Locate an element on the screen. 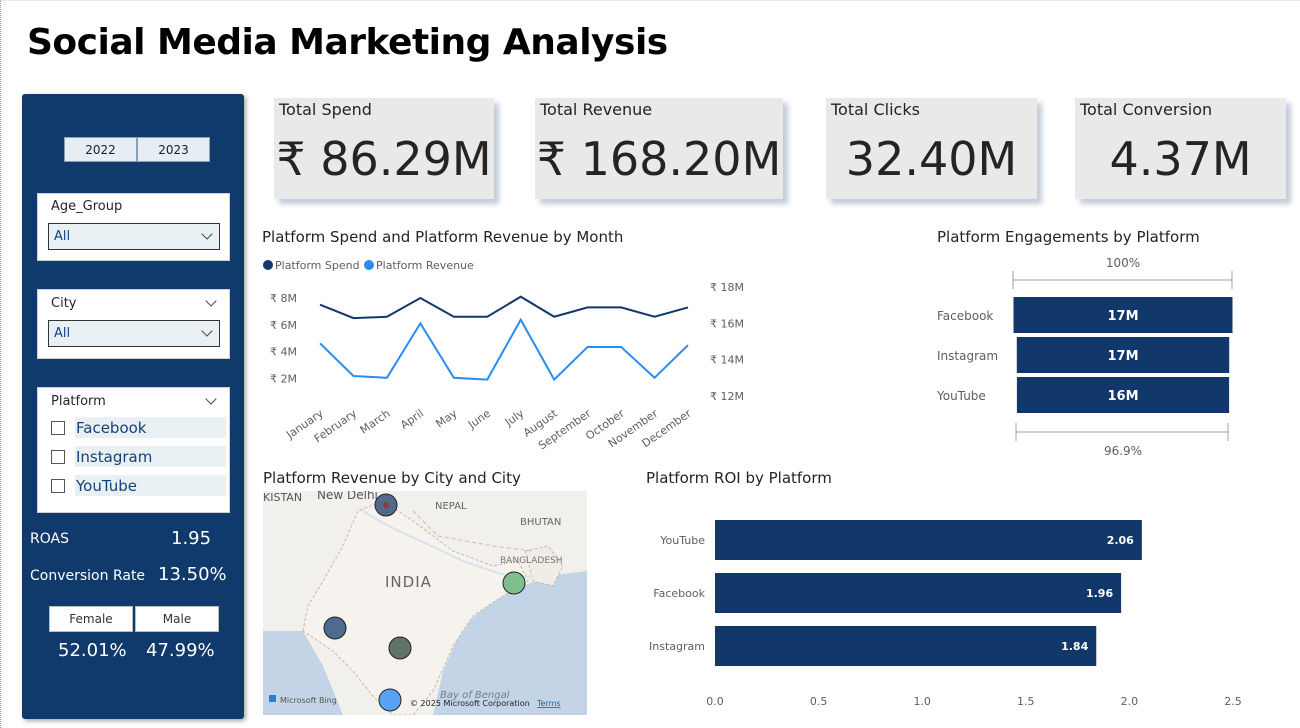 Image resolution: width=1300 pixels, height=728 pixels. roi-bar-value-label: 2.06 is located at coordinates (1120, 540).